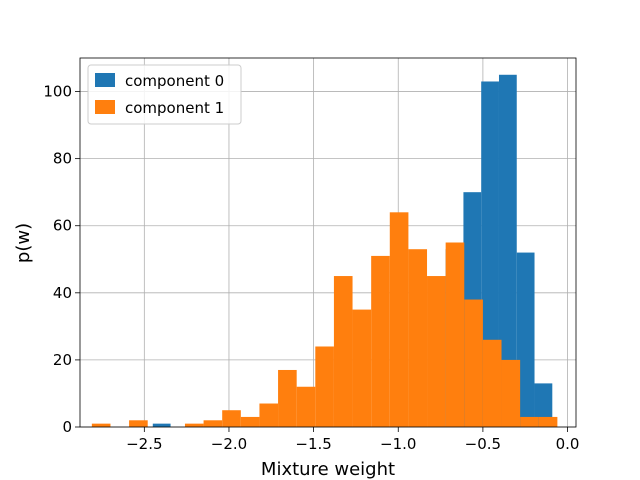 The width and height of the screenshot is (640, 480). What do you see at coordinates (23, 243) in the screenshot?
I see `y-axis-label: p(w)` at bounding box center [23, 243].